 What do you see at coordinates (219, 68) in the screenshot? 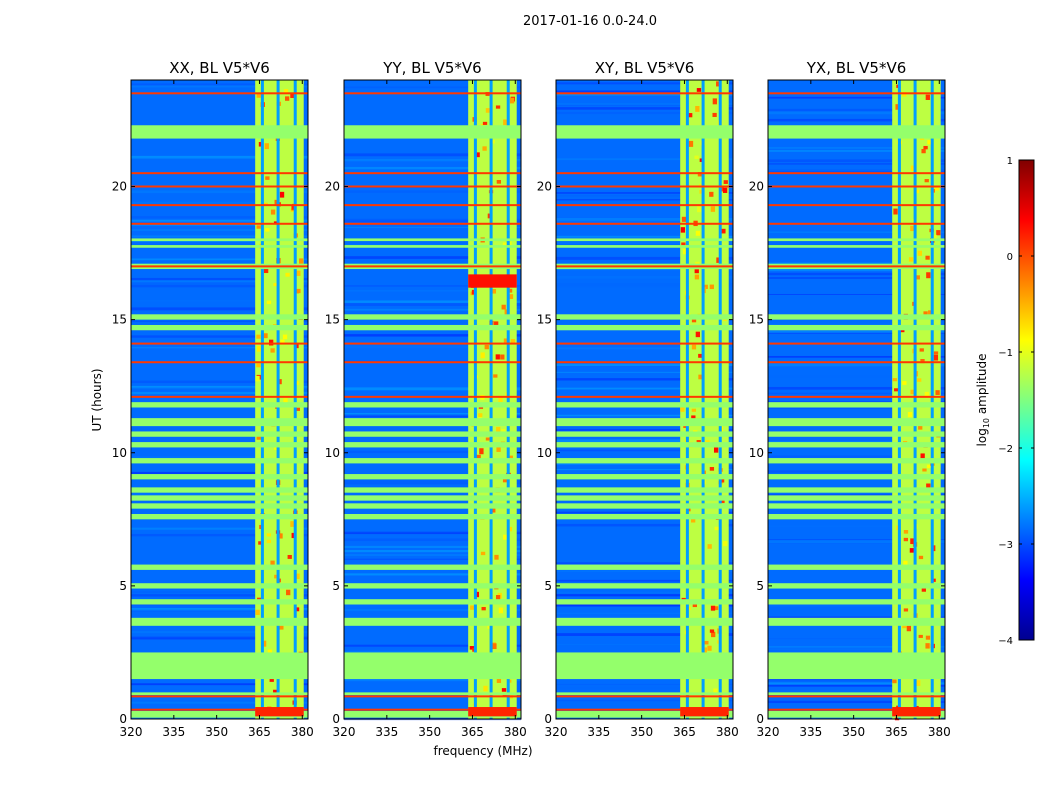
I see `panel-title: XX, BL V5*V6` at bounding box center [219, 68].